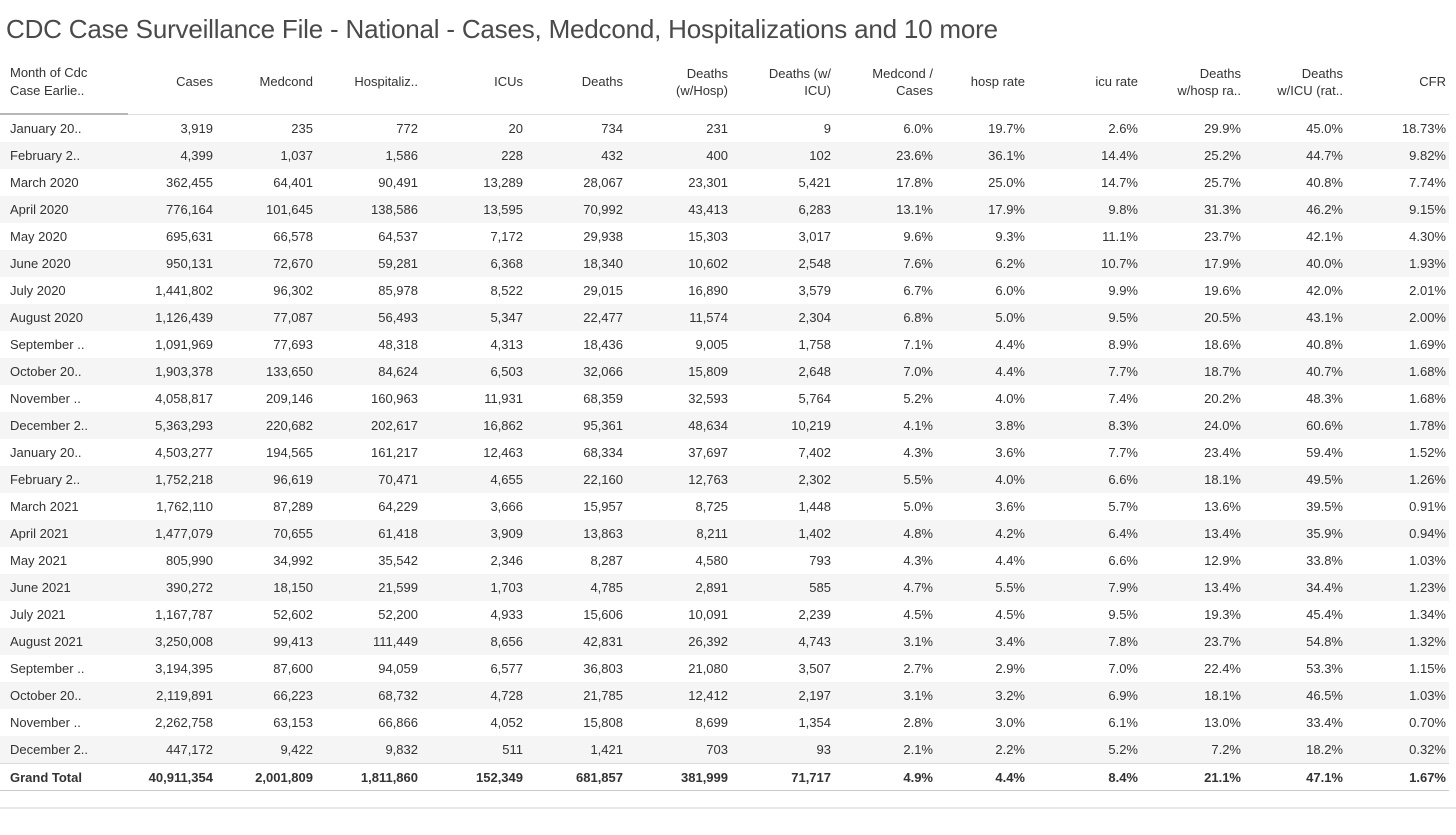 This screenshot has width=1456, height=835. Describe the element at coordinates (64, 641) in the screenshot. I see `row-label: August 2021` at that location.